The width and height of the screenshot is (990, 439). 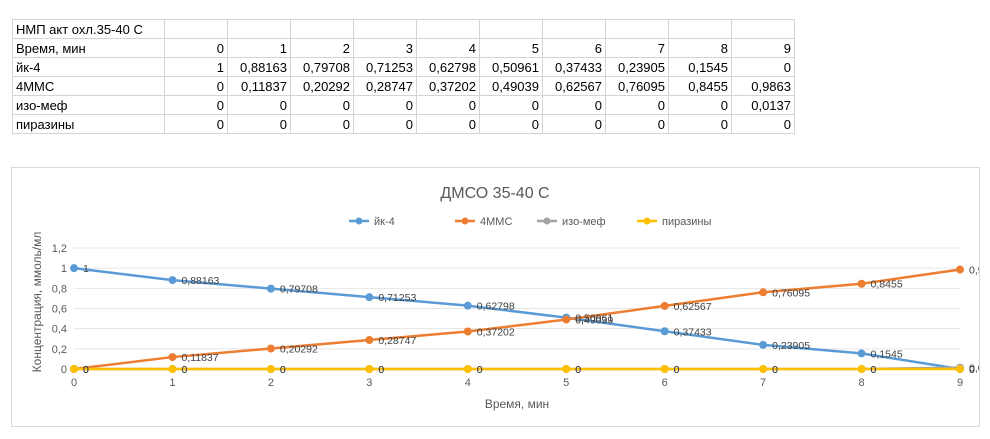 What do you see at coordinates (574, 48) in the screenshot?
I see `table-header-cell: 6` at bounding box center [574, 48].